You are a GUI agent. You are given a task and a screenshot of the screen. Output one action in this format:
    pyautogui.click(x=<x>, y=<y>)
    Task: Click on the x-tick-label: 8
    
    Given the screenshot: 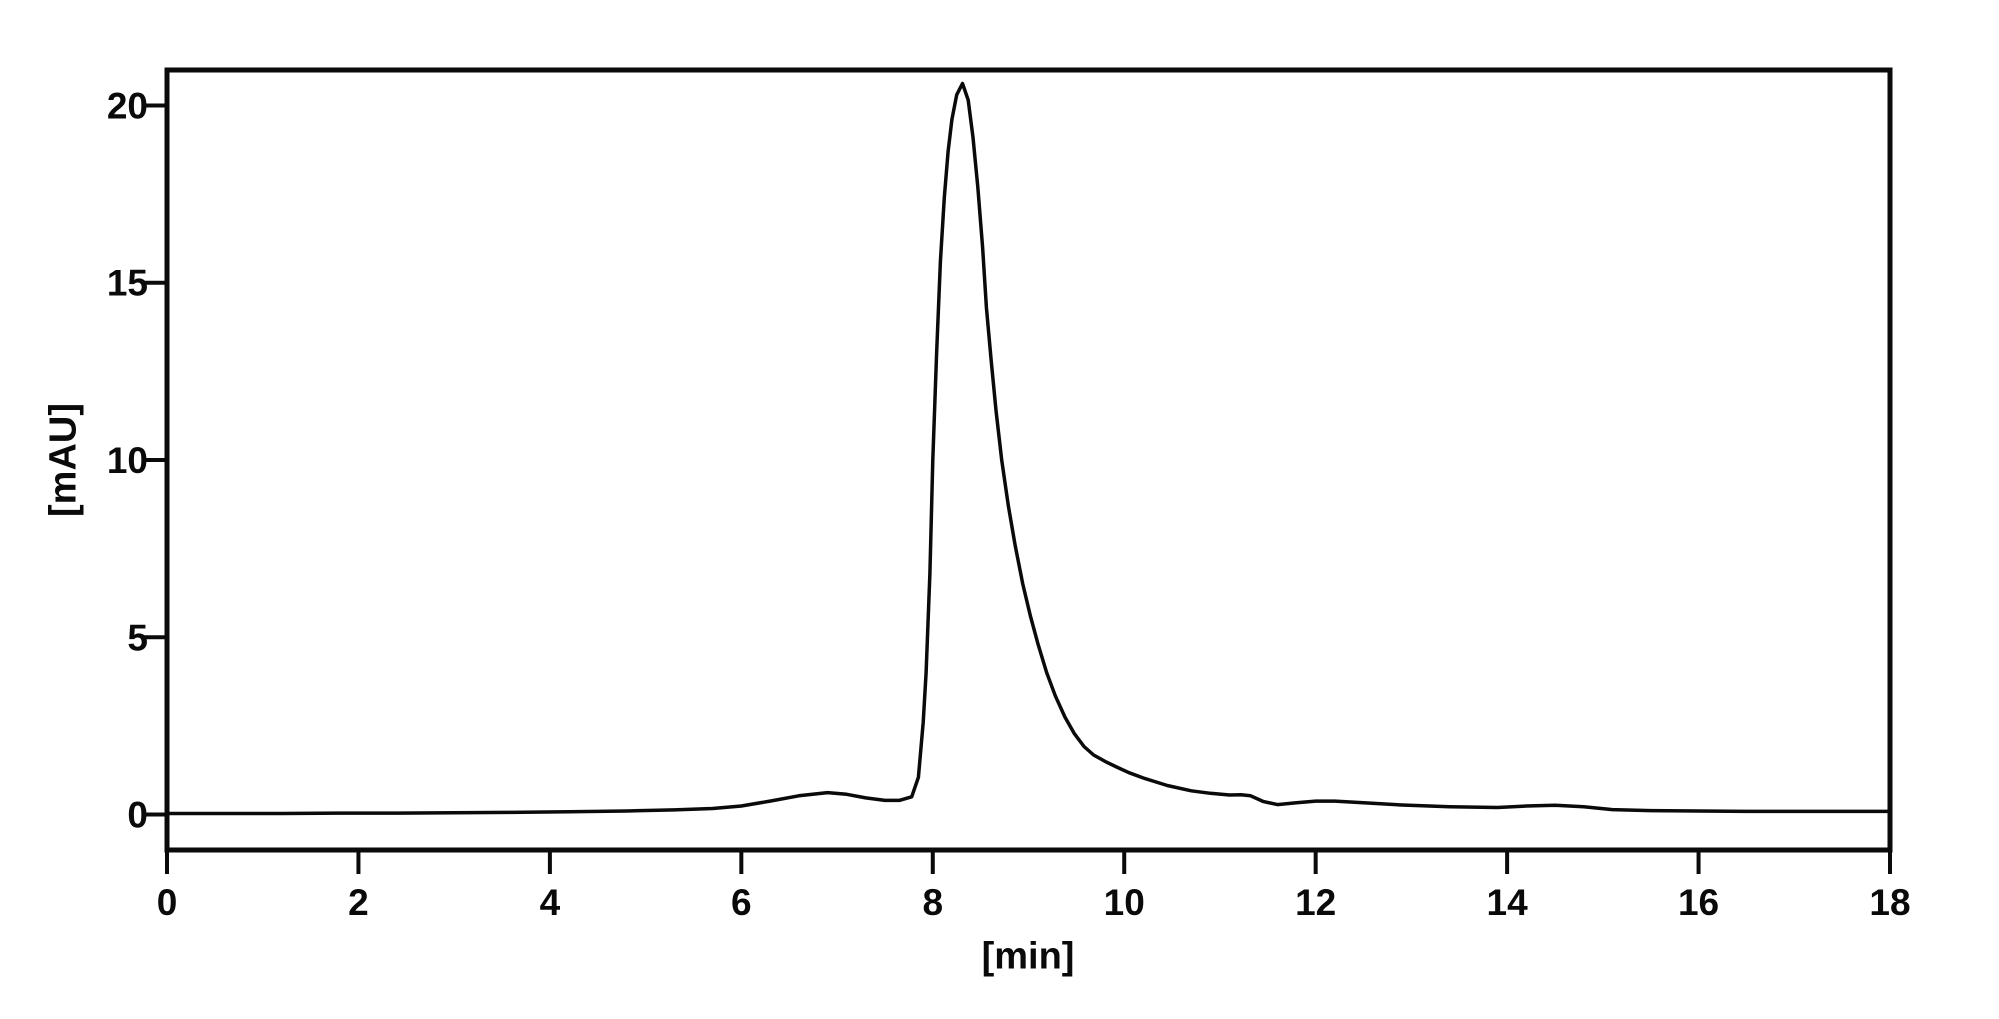 What is the action you would take?
    pyautogui.click(x=932, y=902)
    